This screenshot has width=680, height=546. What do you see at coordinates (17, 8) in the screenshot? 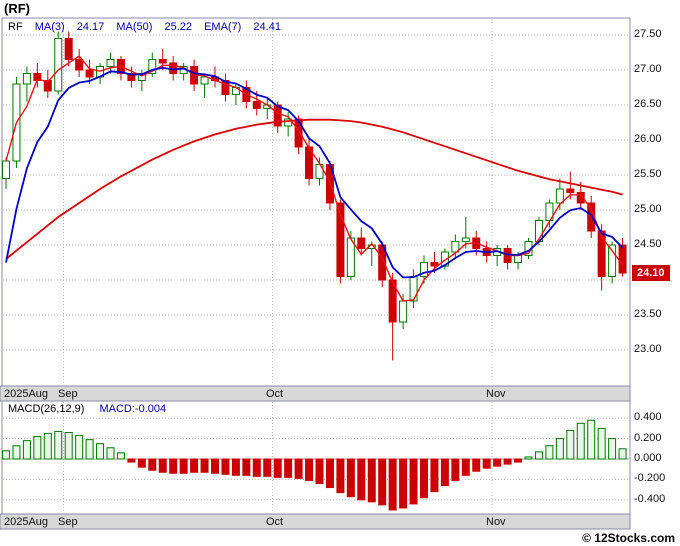
I see `page-title: (RF)` at bounding box center [17, 8].